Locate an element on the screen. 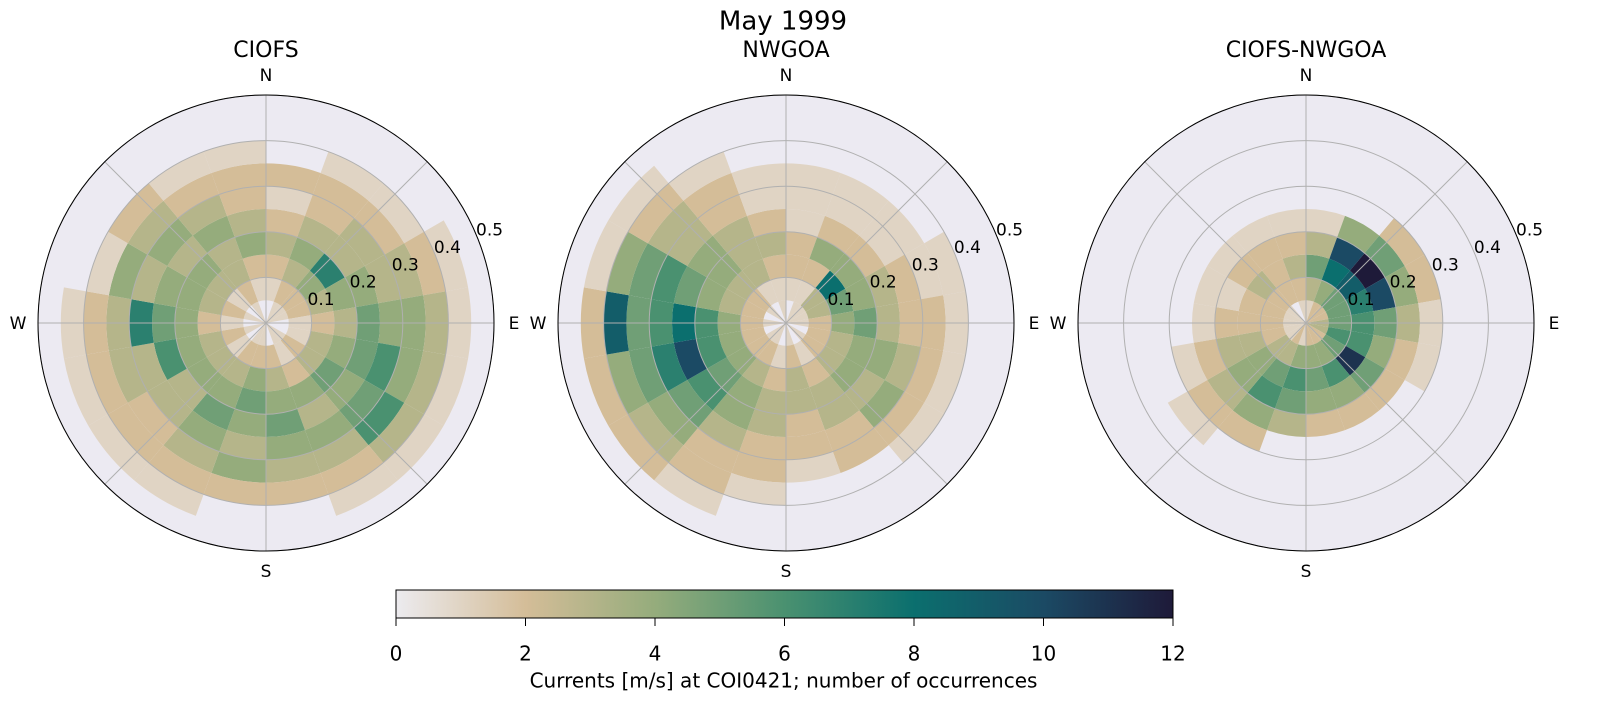 The height and width of the screenshot is (728, 1611). direction-label: S is located at coordinates (266, 572).